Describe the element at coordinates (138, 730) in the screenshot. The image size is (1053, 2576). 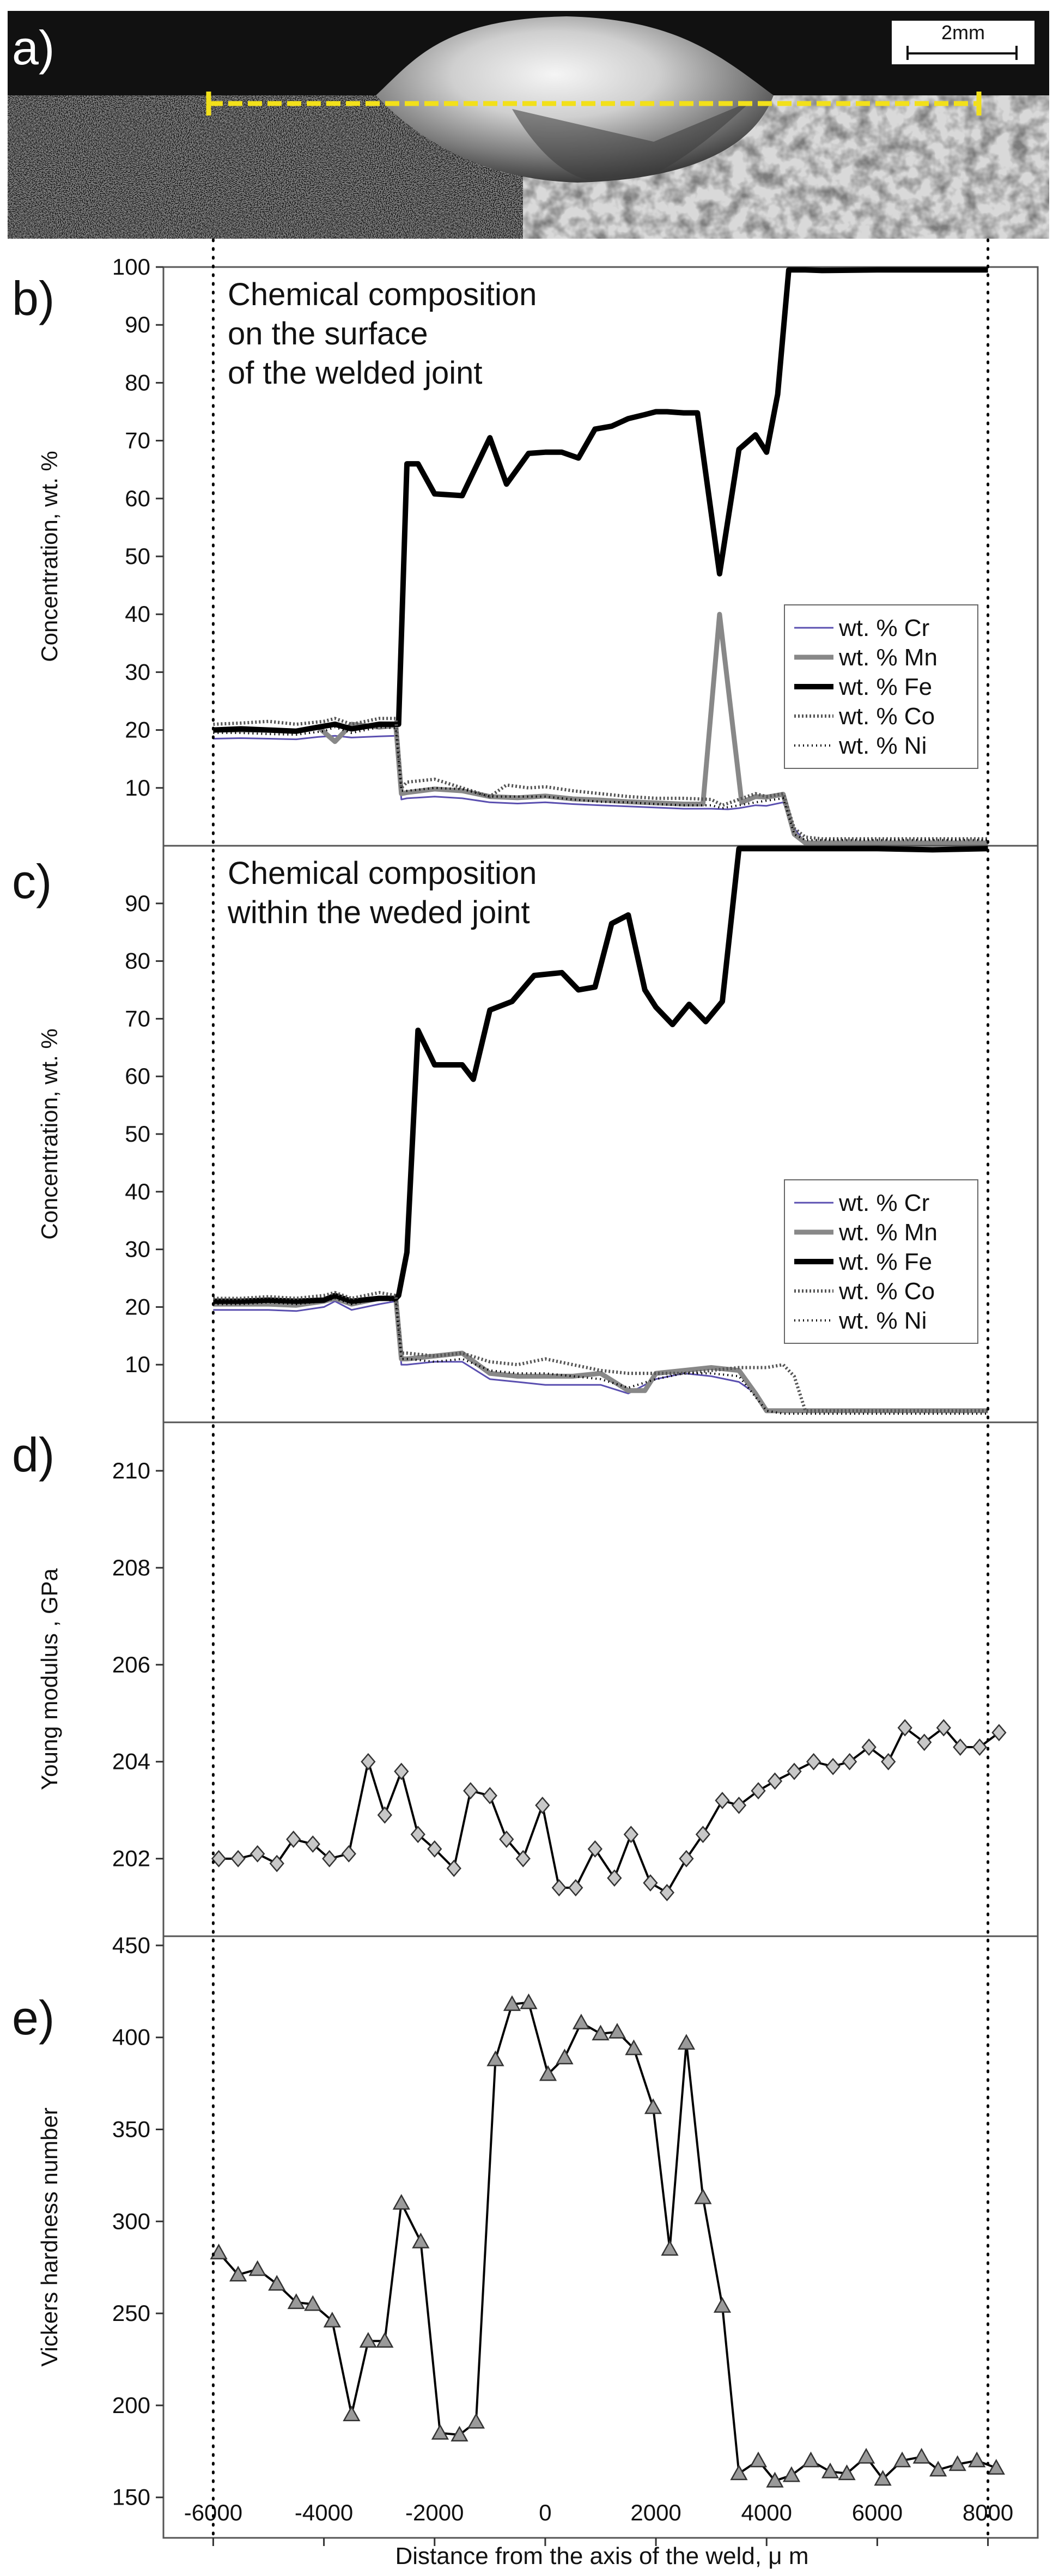
I see `y-tick-label: 20` at that location.